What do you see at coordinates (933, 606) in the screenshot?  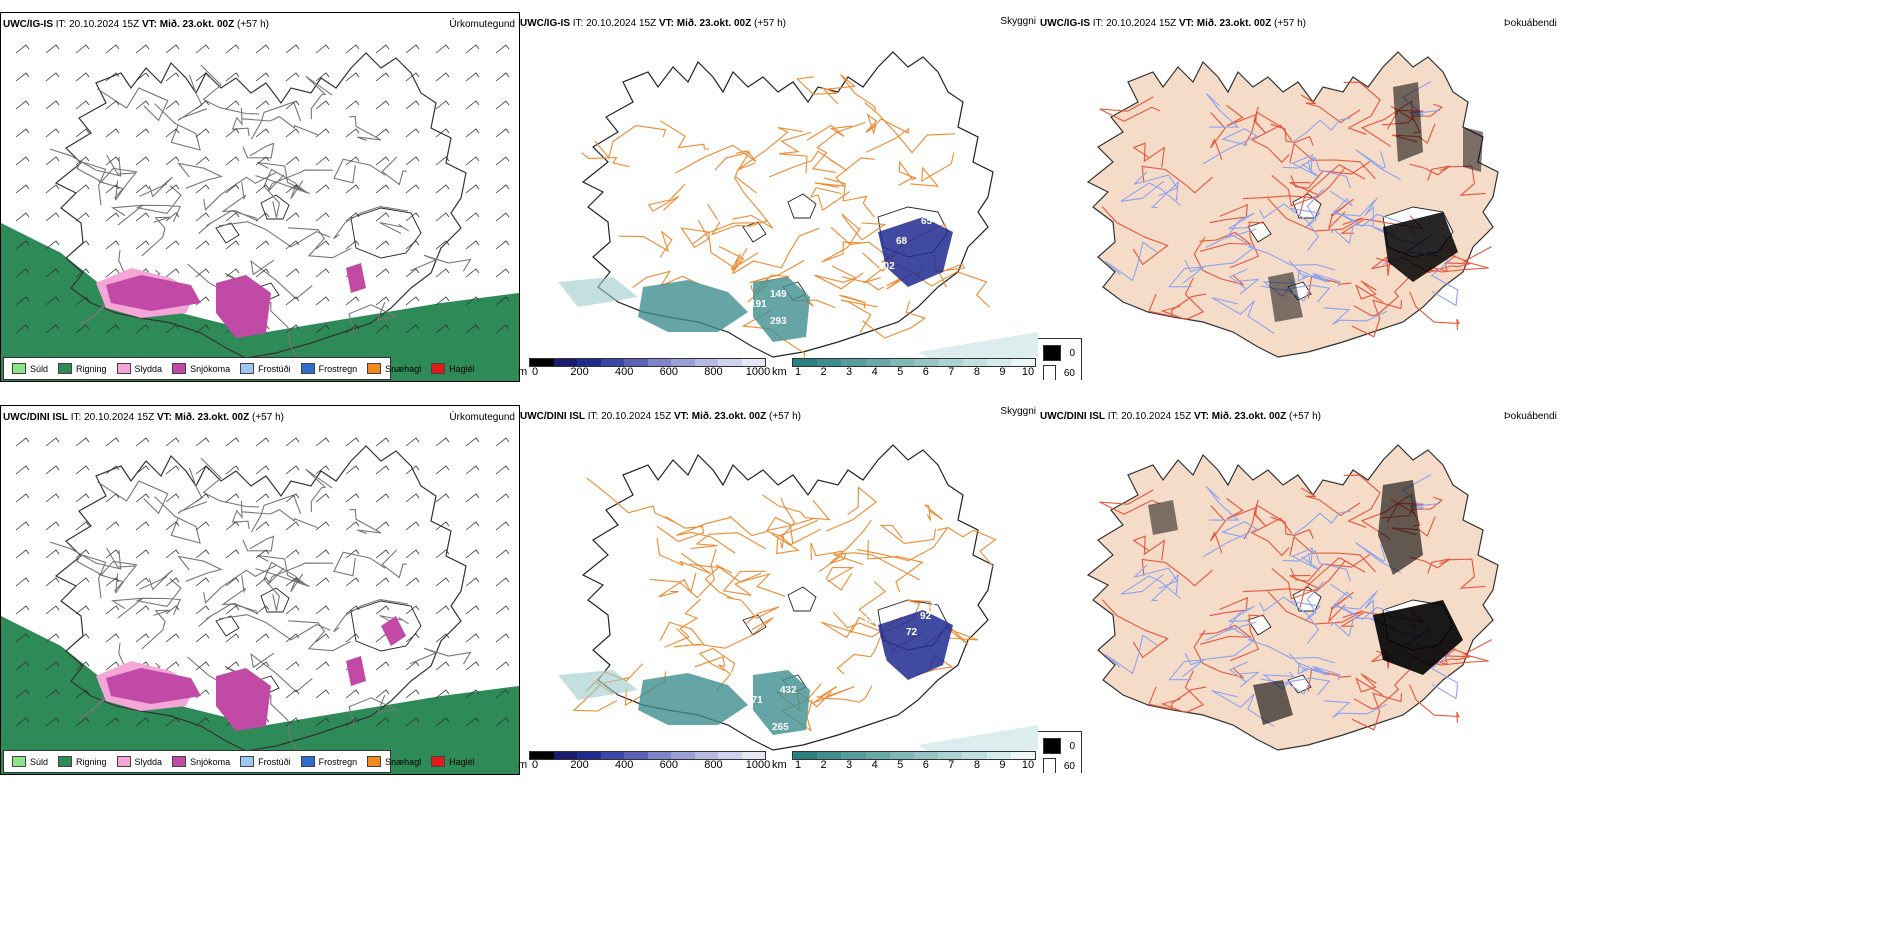 I see `cloud-base-value-label: 4` at bounding box center [933, 606].